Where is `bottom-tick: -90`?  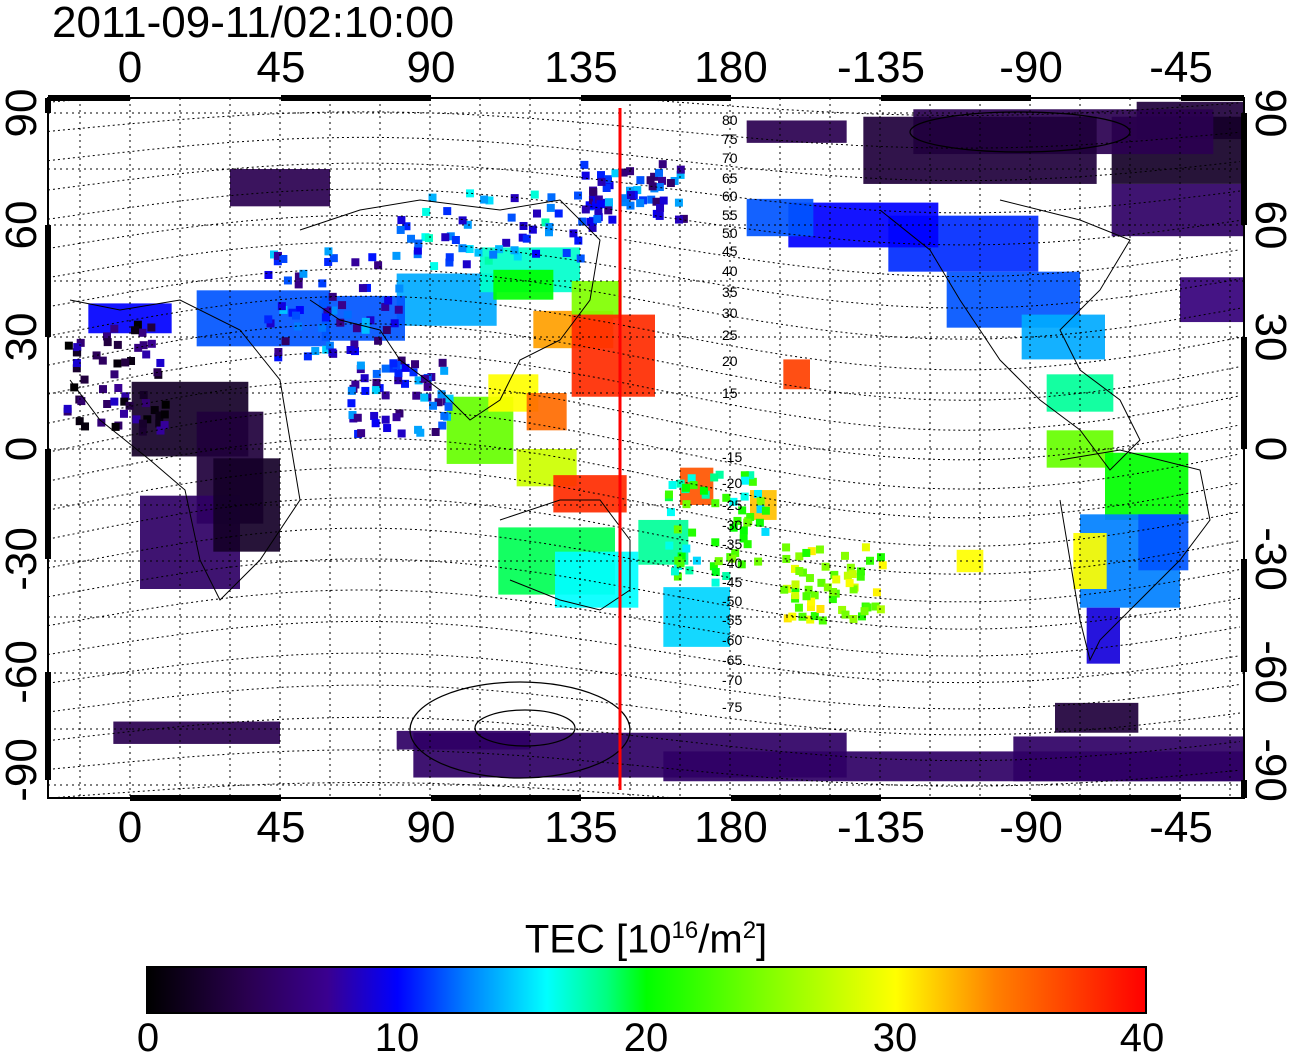
bottom-tick: -90 is located at coordinates (1031, 827).